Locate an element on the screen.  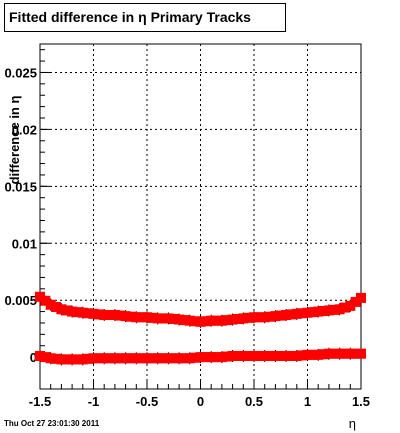
x-tick-label: -1 is located at coordinates (94, 401).